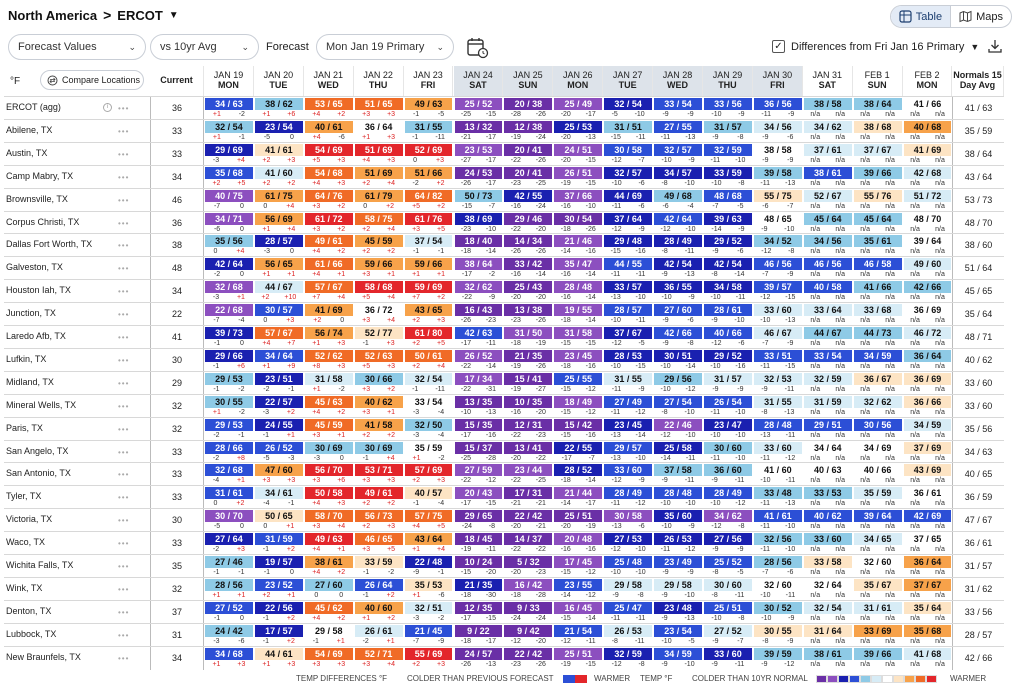 Image resolution: width=1024 pixels, height=687 pixels. Describe the element at coordinates (429, 429) in the screenshot. I see `forecast-cell: 32 / 50 -3 -4` at that location.